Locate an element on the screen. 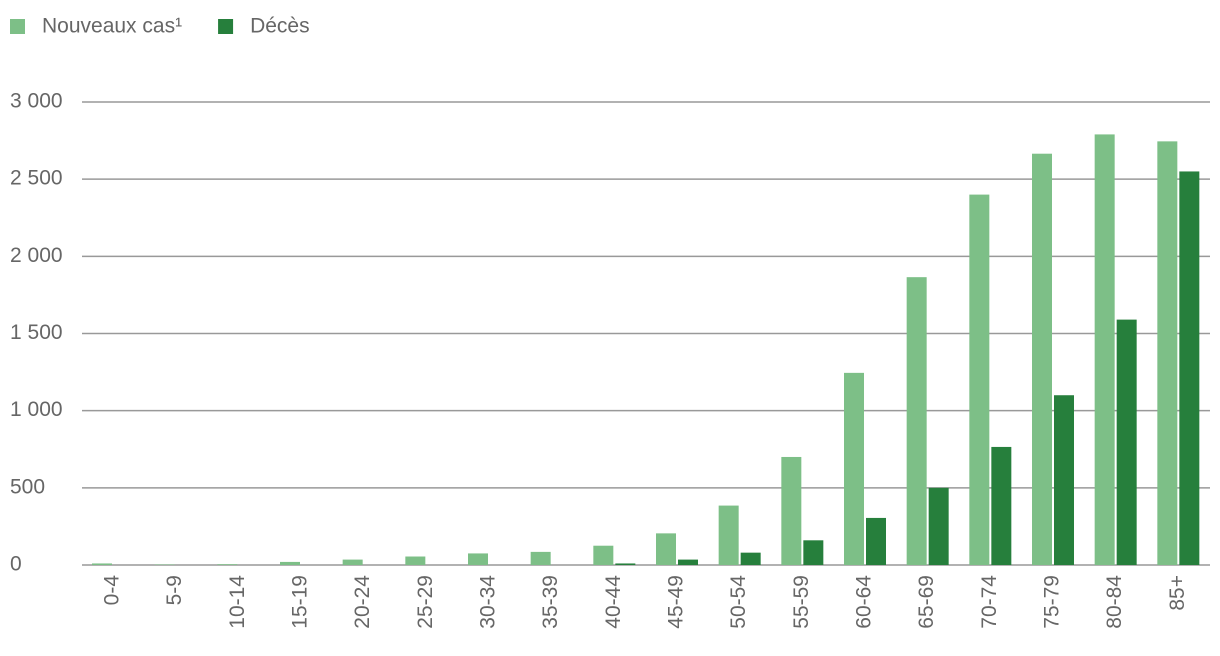 This screenshot has width=1220, height=656. x-tick-label: 85+ is located at coordinates (1177, 593).